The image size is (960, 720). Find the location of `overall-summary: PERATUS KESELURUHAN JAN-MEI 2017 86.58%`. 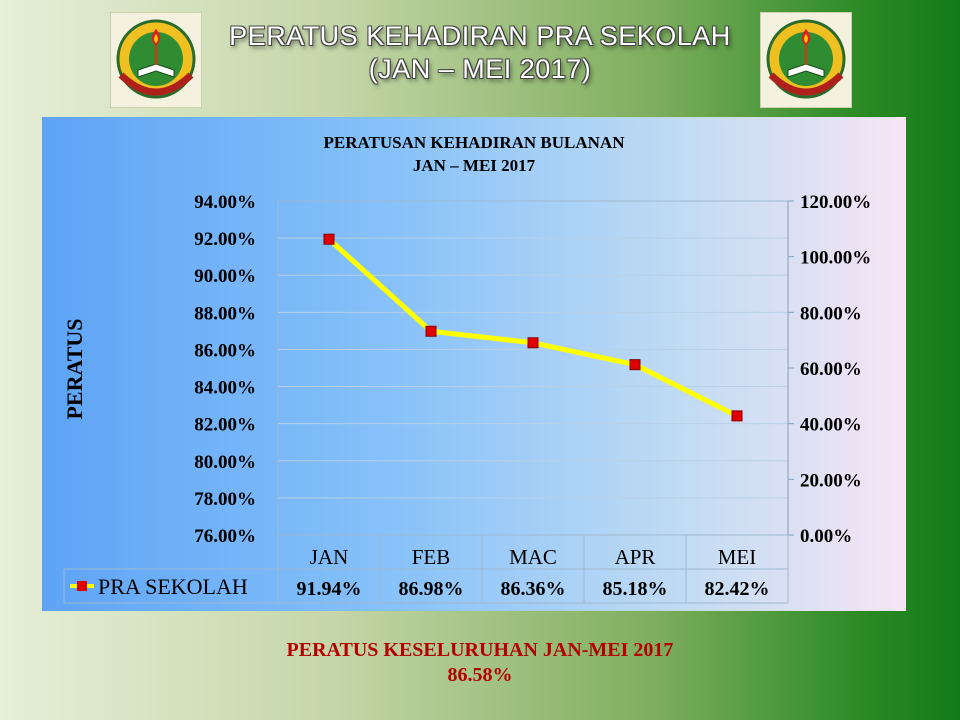

overall-summary: PERATUS KESELURUHAN JAN-MEI 2017 86.58% is located at coordinates (480, 663).